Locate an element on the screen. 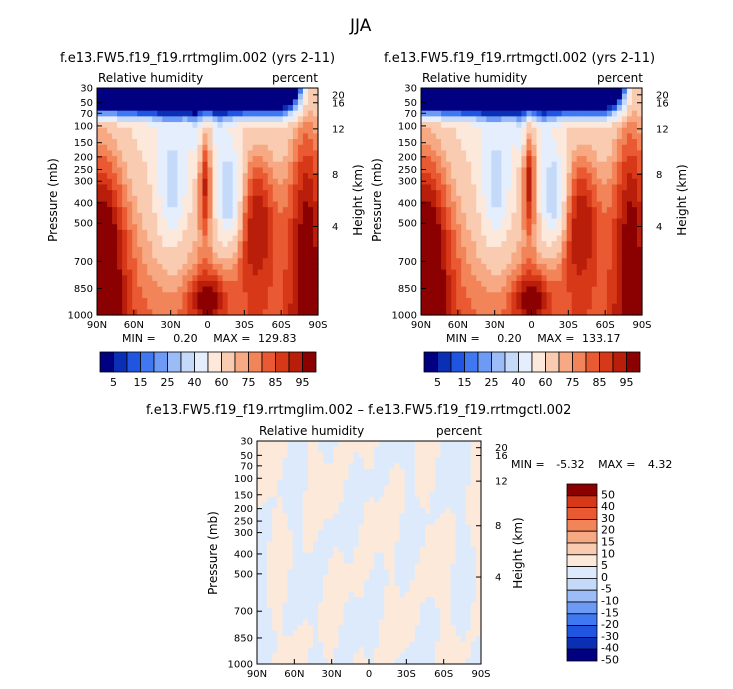  panel2-min-label: MIN = is located at coordinates (463, 338).